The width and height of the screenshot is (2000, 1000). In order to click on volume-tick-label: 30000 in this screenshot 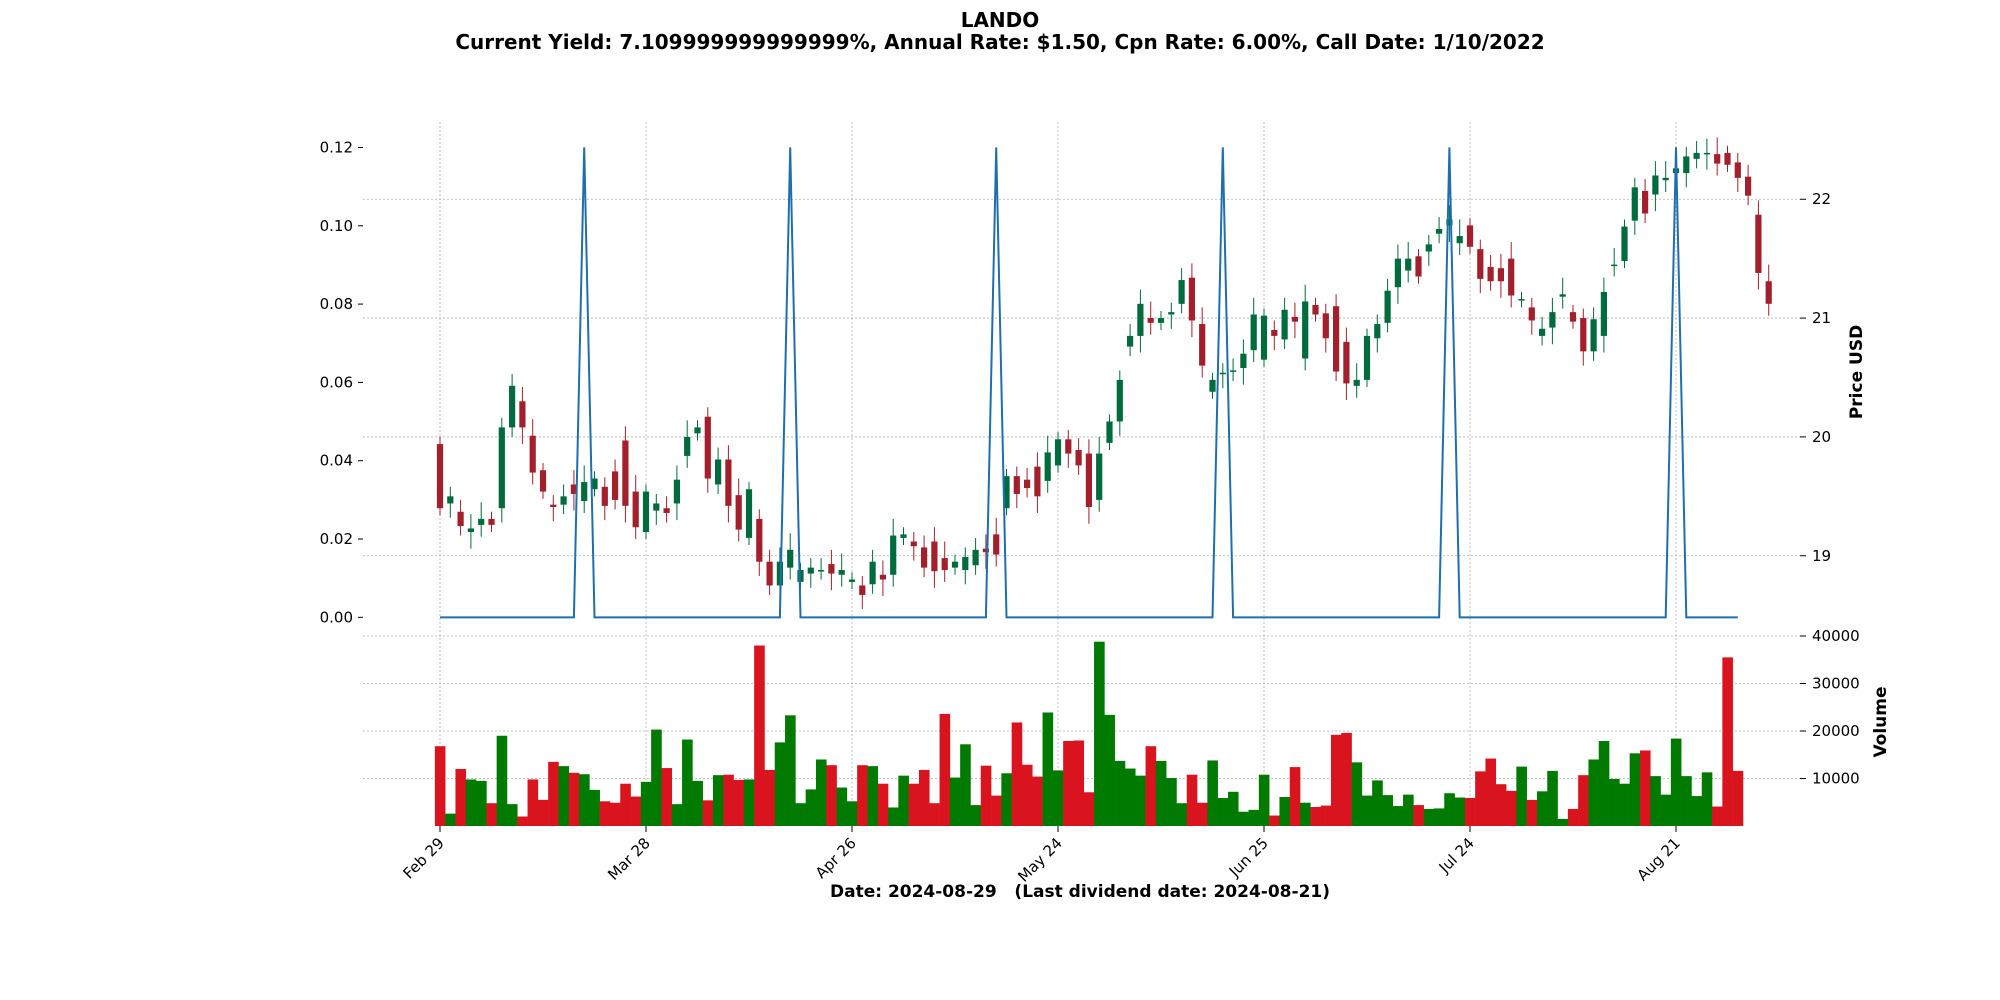, I will do `click(1836, 684)`.